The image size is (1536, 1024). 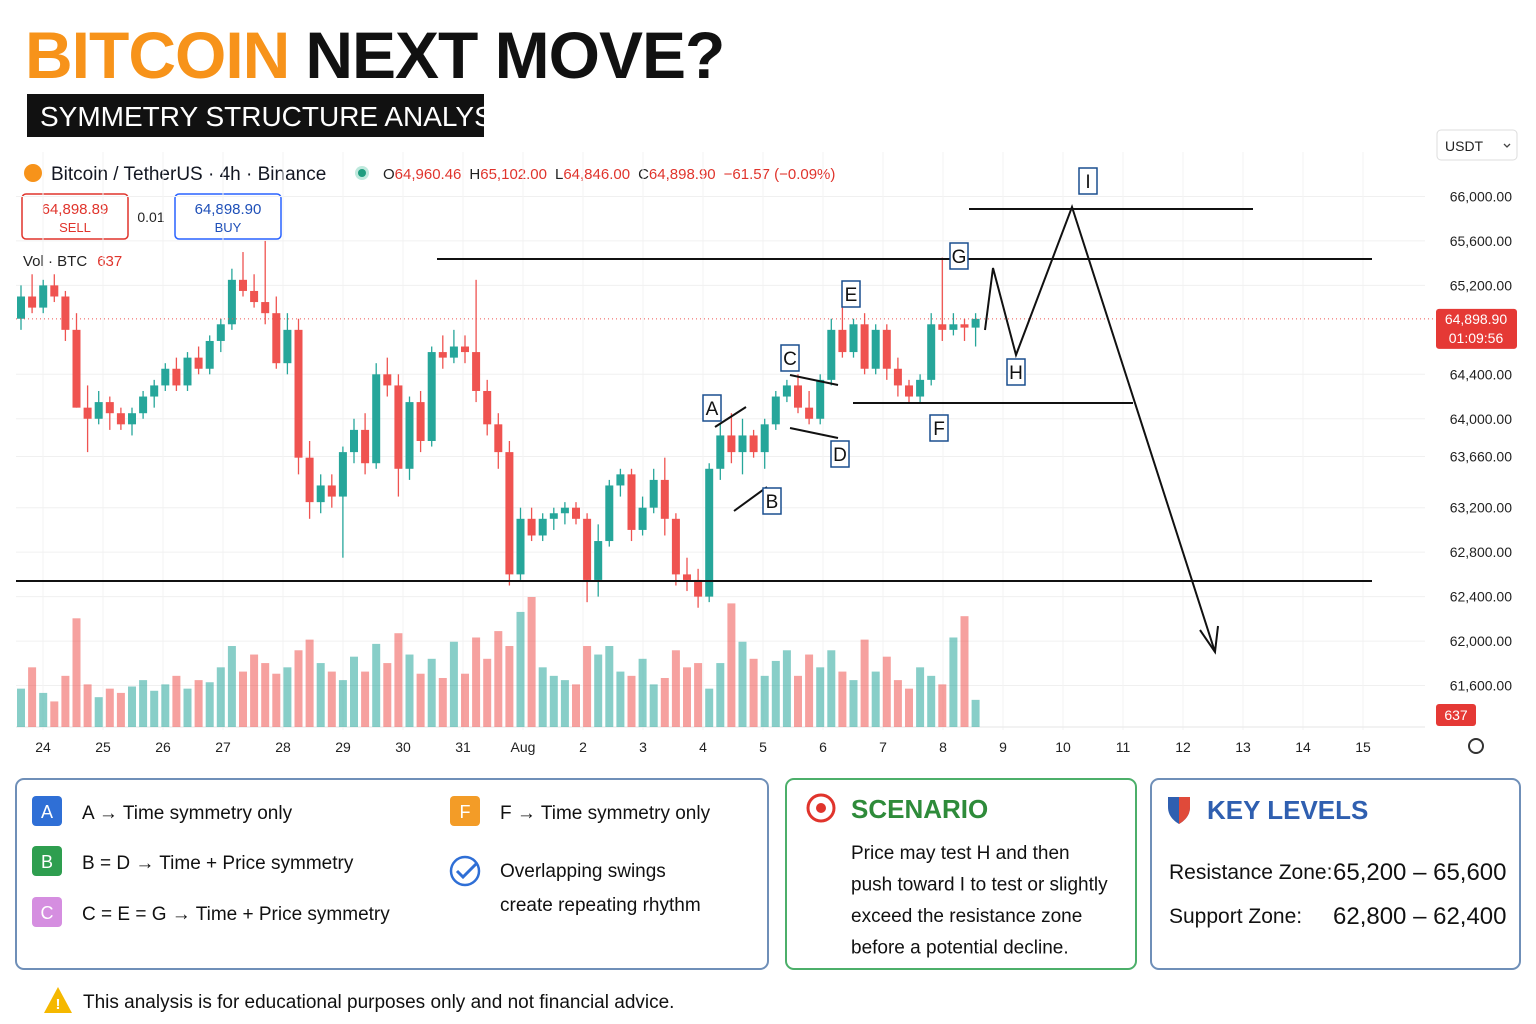 I want to click on x-tick-label: 31, so click(x=463, y=747).